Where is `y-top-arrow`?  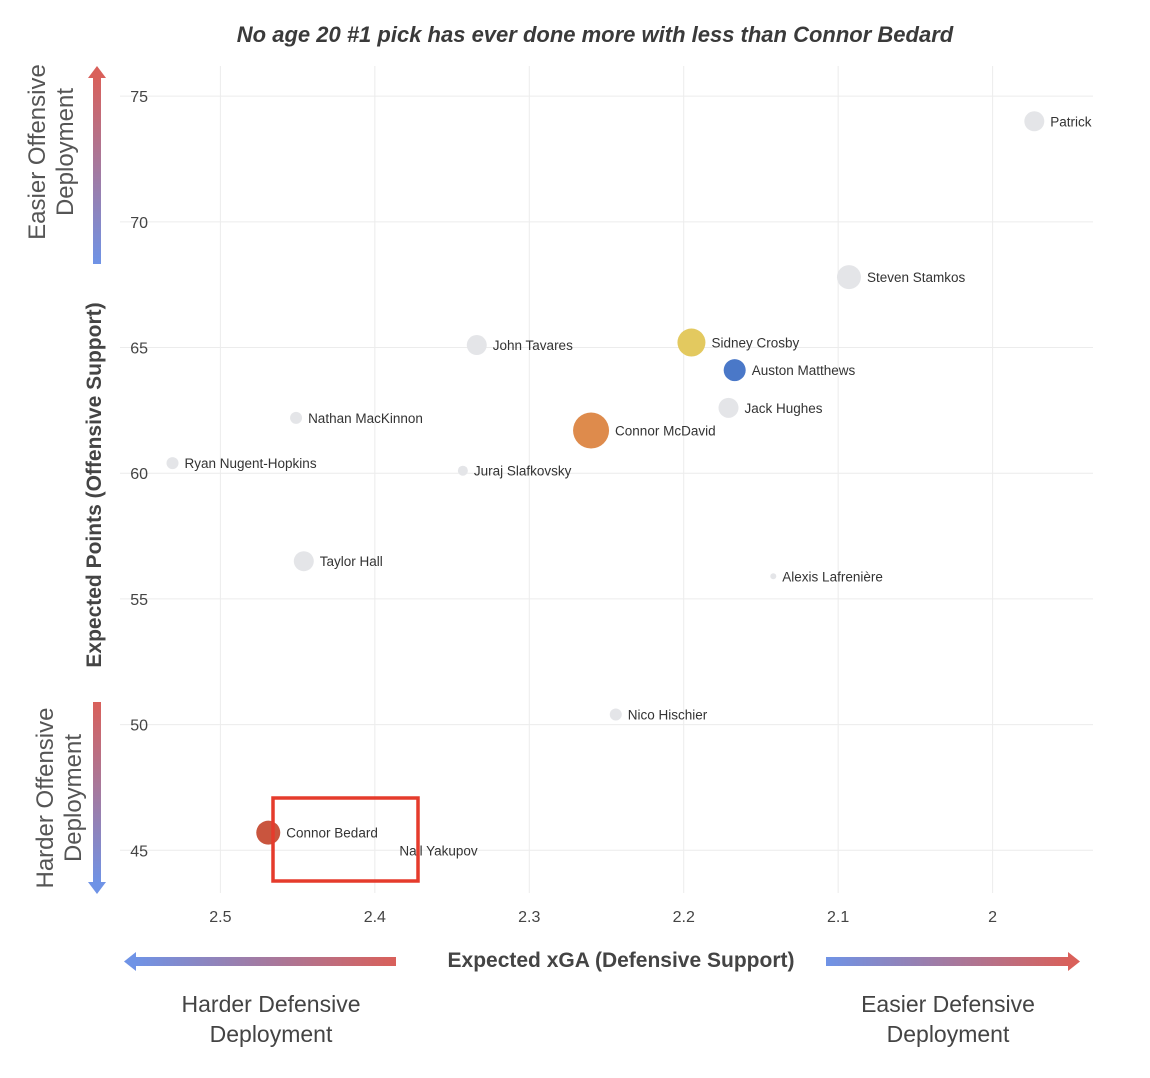
y-top-arrow is located at coordinates (97, 165).